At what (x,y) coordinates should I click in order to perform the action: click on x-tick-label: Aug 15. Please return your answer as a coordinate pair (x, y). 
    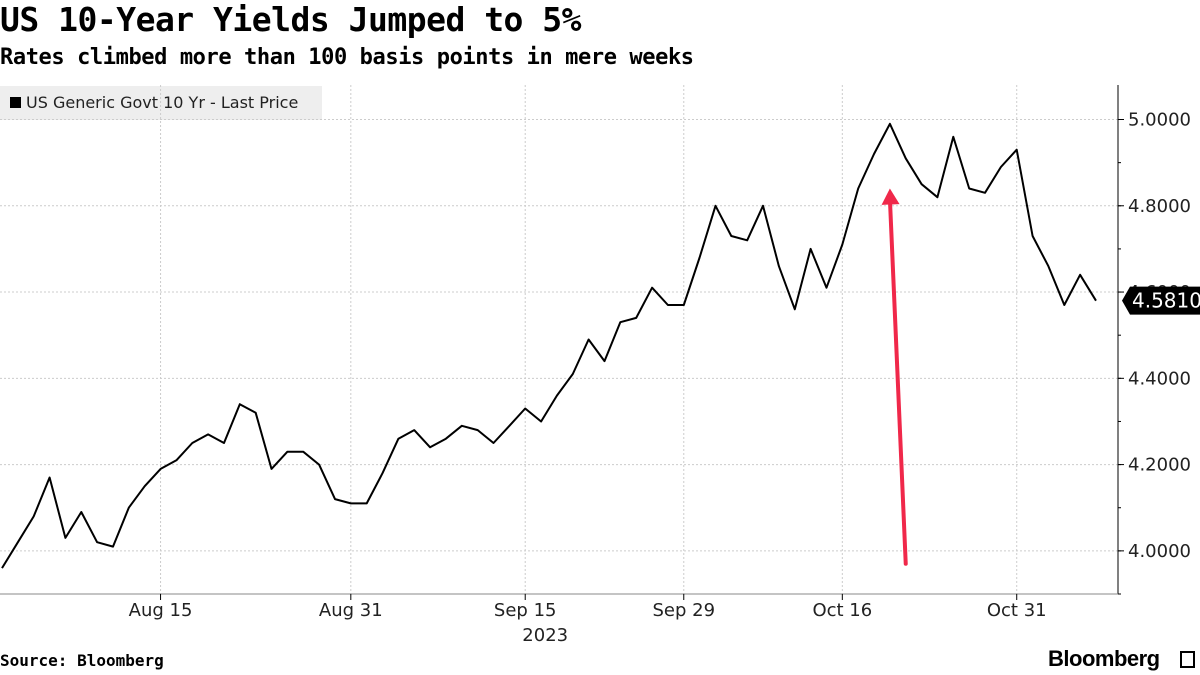
    Looking at the image, I should click on (161, 610).